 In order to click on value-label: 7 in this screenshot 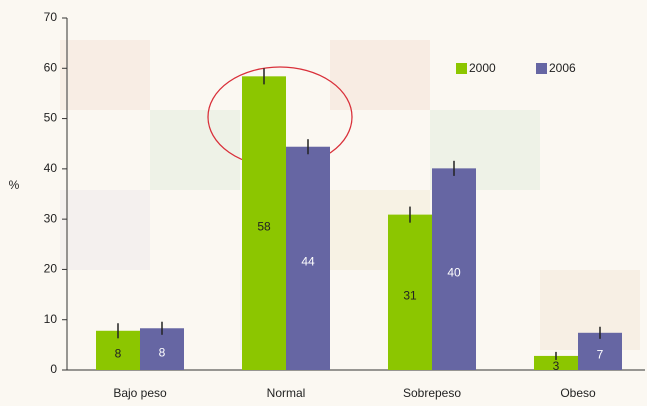, I will do `click(600, 355)`.